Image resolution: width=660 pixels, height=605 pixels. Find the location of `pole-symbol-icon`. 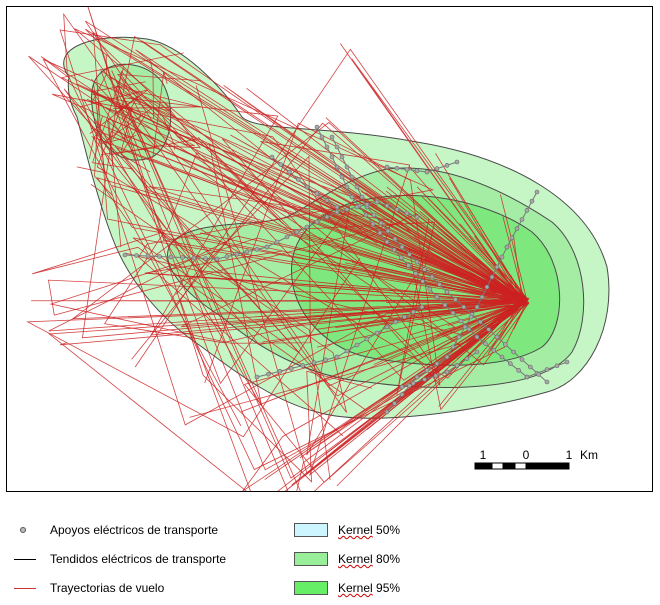

pole-symbol-icon is located at coordinates (27, 530).